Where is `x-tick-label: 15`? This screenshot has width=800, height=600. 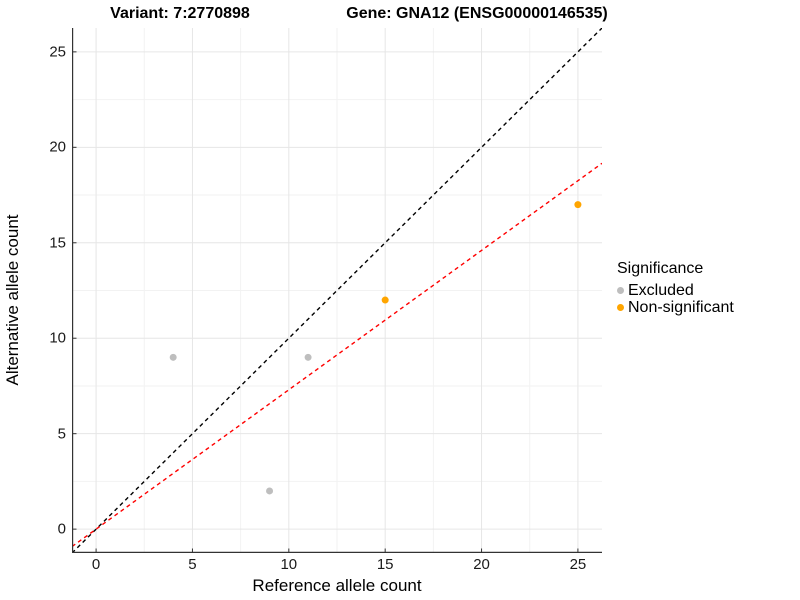
x-tick-label: 15 is located at coordinates (385, 564).